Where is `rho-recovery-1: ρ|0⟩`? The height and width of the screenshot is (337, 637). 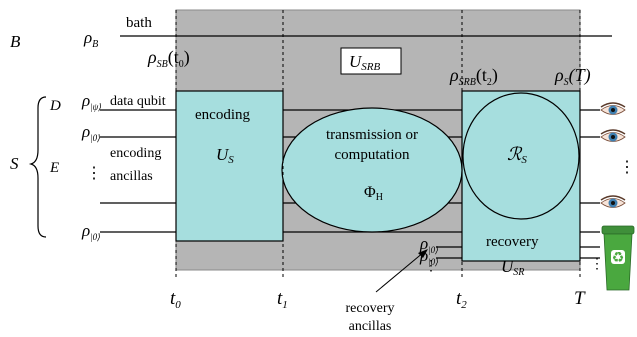 rho-recovery-1: ρ|0⟩ is located at coordinates (429, 244).